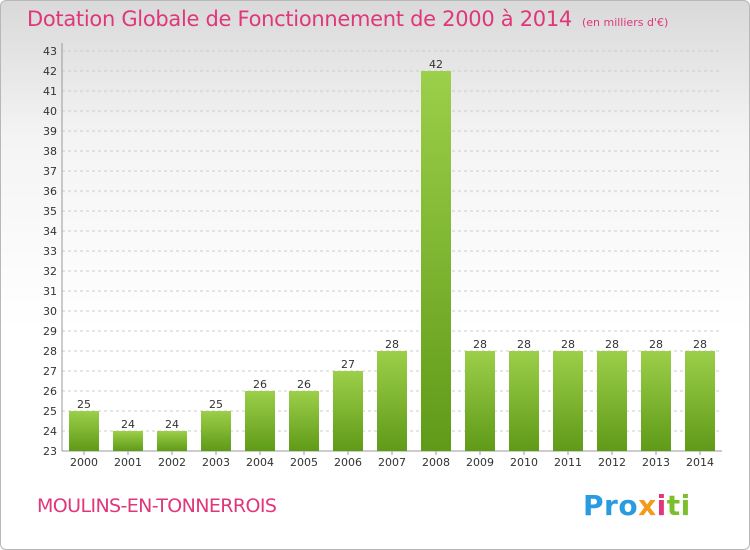 The image size is (750, 550). What do you see at coordinates (172, 441) in the screenshot?
I see `bar-2002` at bounding box center [172, 441].